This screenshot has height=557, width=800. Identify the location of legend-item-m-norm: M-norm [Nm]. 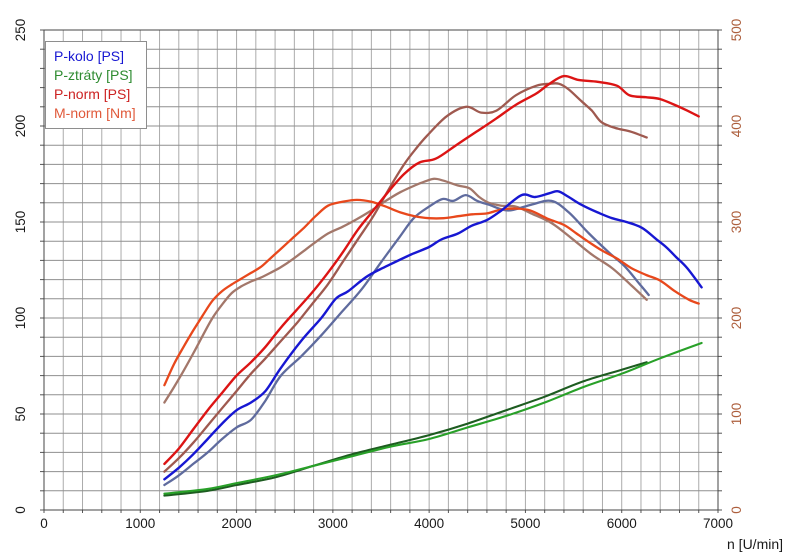
(95, 113).